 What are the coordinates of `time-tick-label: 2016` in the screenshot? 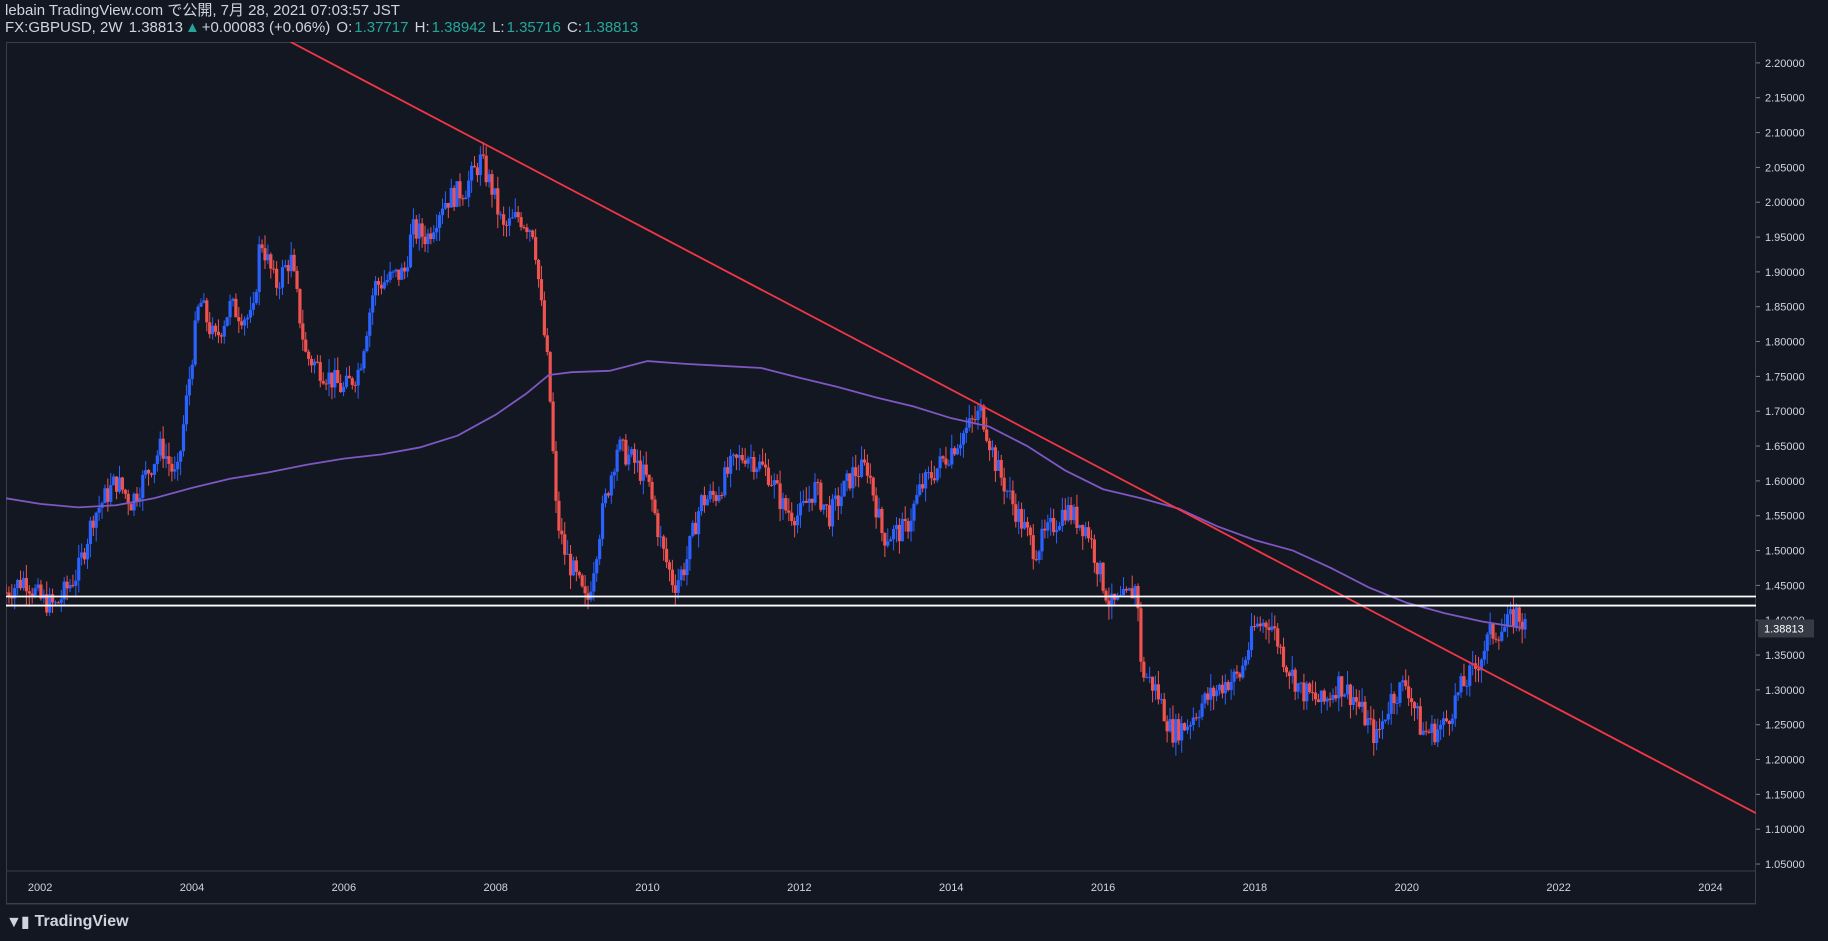 It's located at (1103, 888).